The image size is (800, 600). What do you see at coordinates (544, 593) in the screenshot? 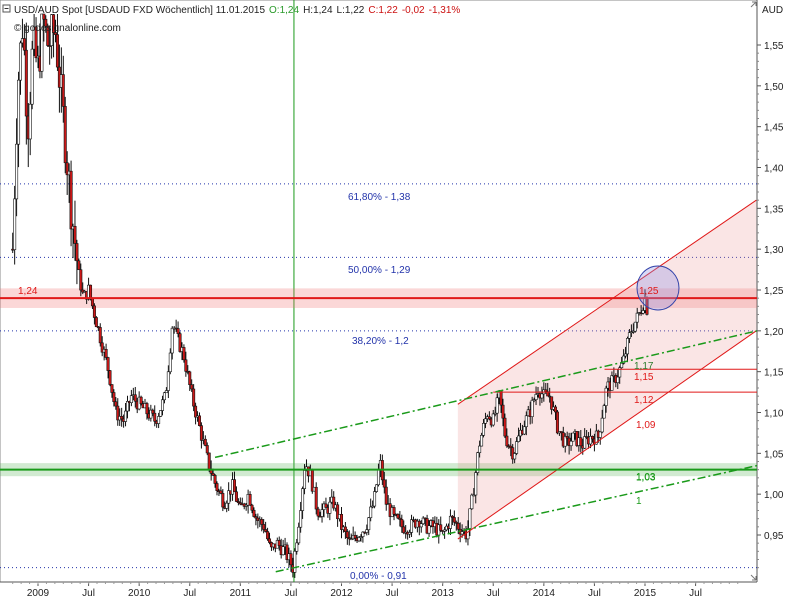
I see `x-tick-label: 2014` at bounding box center [544, 593].